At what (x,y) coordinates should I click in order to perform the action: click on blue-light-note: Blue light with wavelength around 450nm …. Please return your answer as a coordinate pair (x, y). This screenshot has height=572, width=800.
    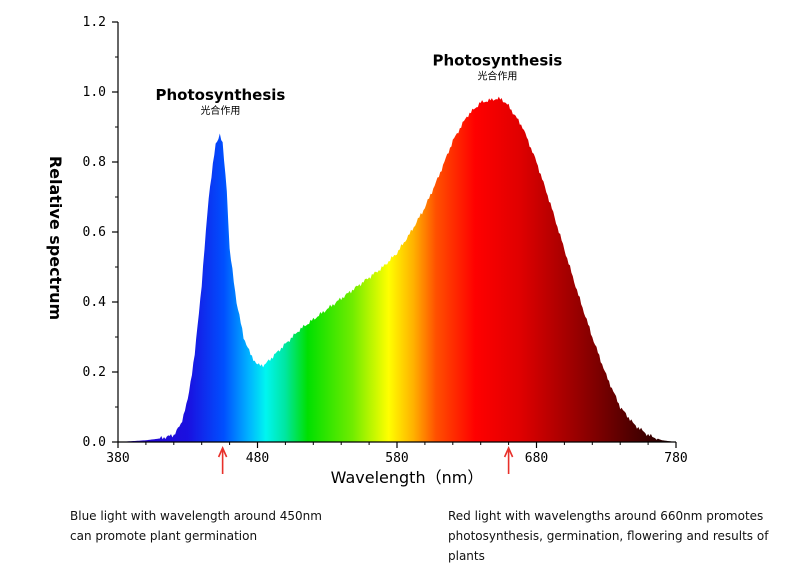
    Looking at the image, I should click on (196, 526).